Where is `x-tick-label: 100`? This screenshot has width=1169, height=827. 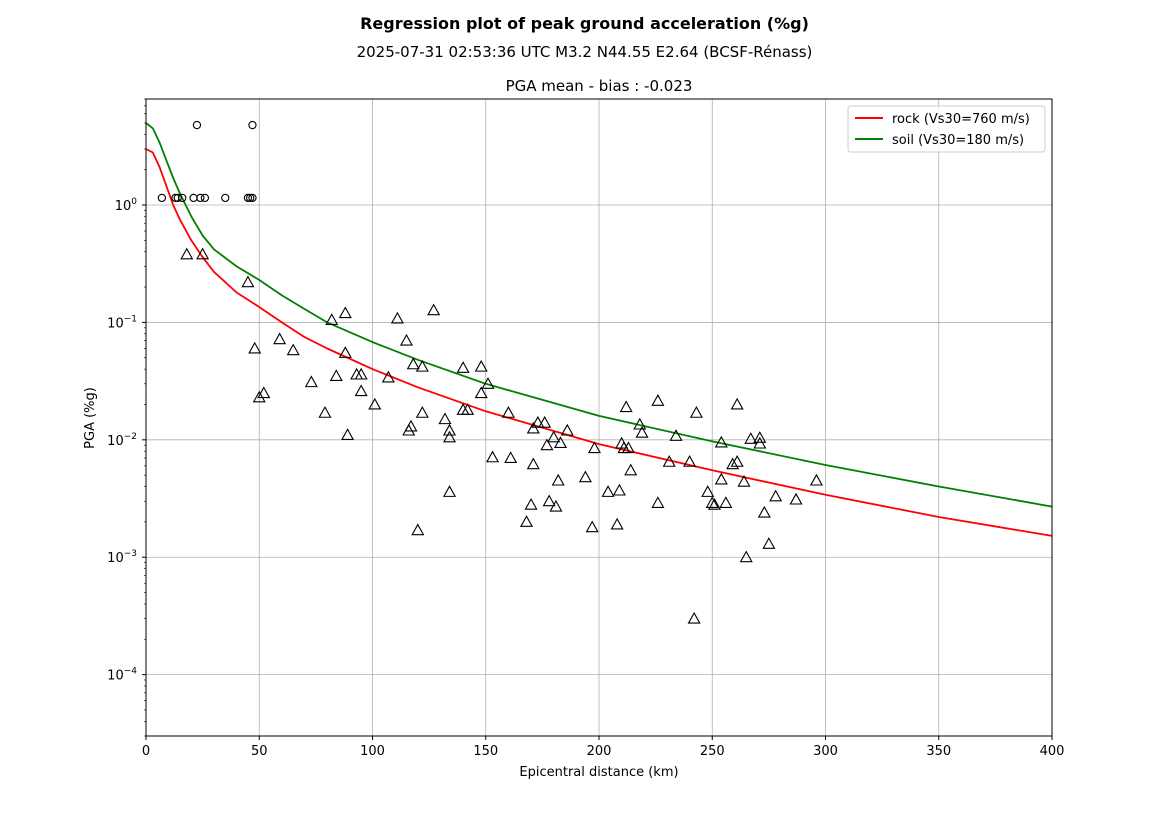
x-tick-label: 100 is located at coordinates (372, 751).